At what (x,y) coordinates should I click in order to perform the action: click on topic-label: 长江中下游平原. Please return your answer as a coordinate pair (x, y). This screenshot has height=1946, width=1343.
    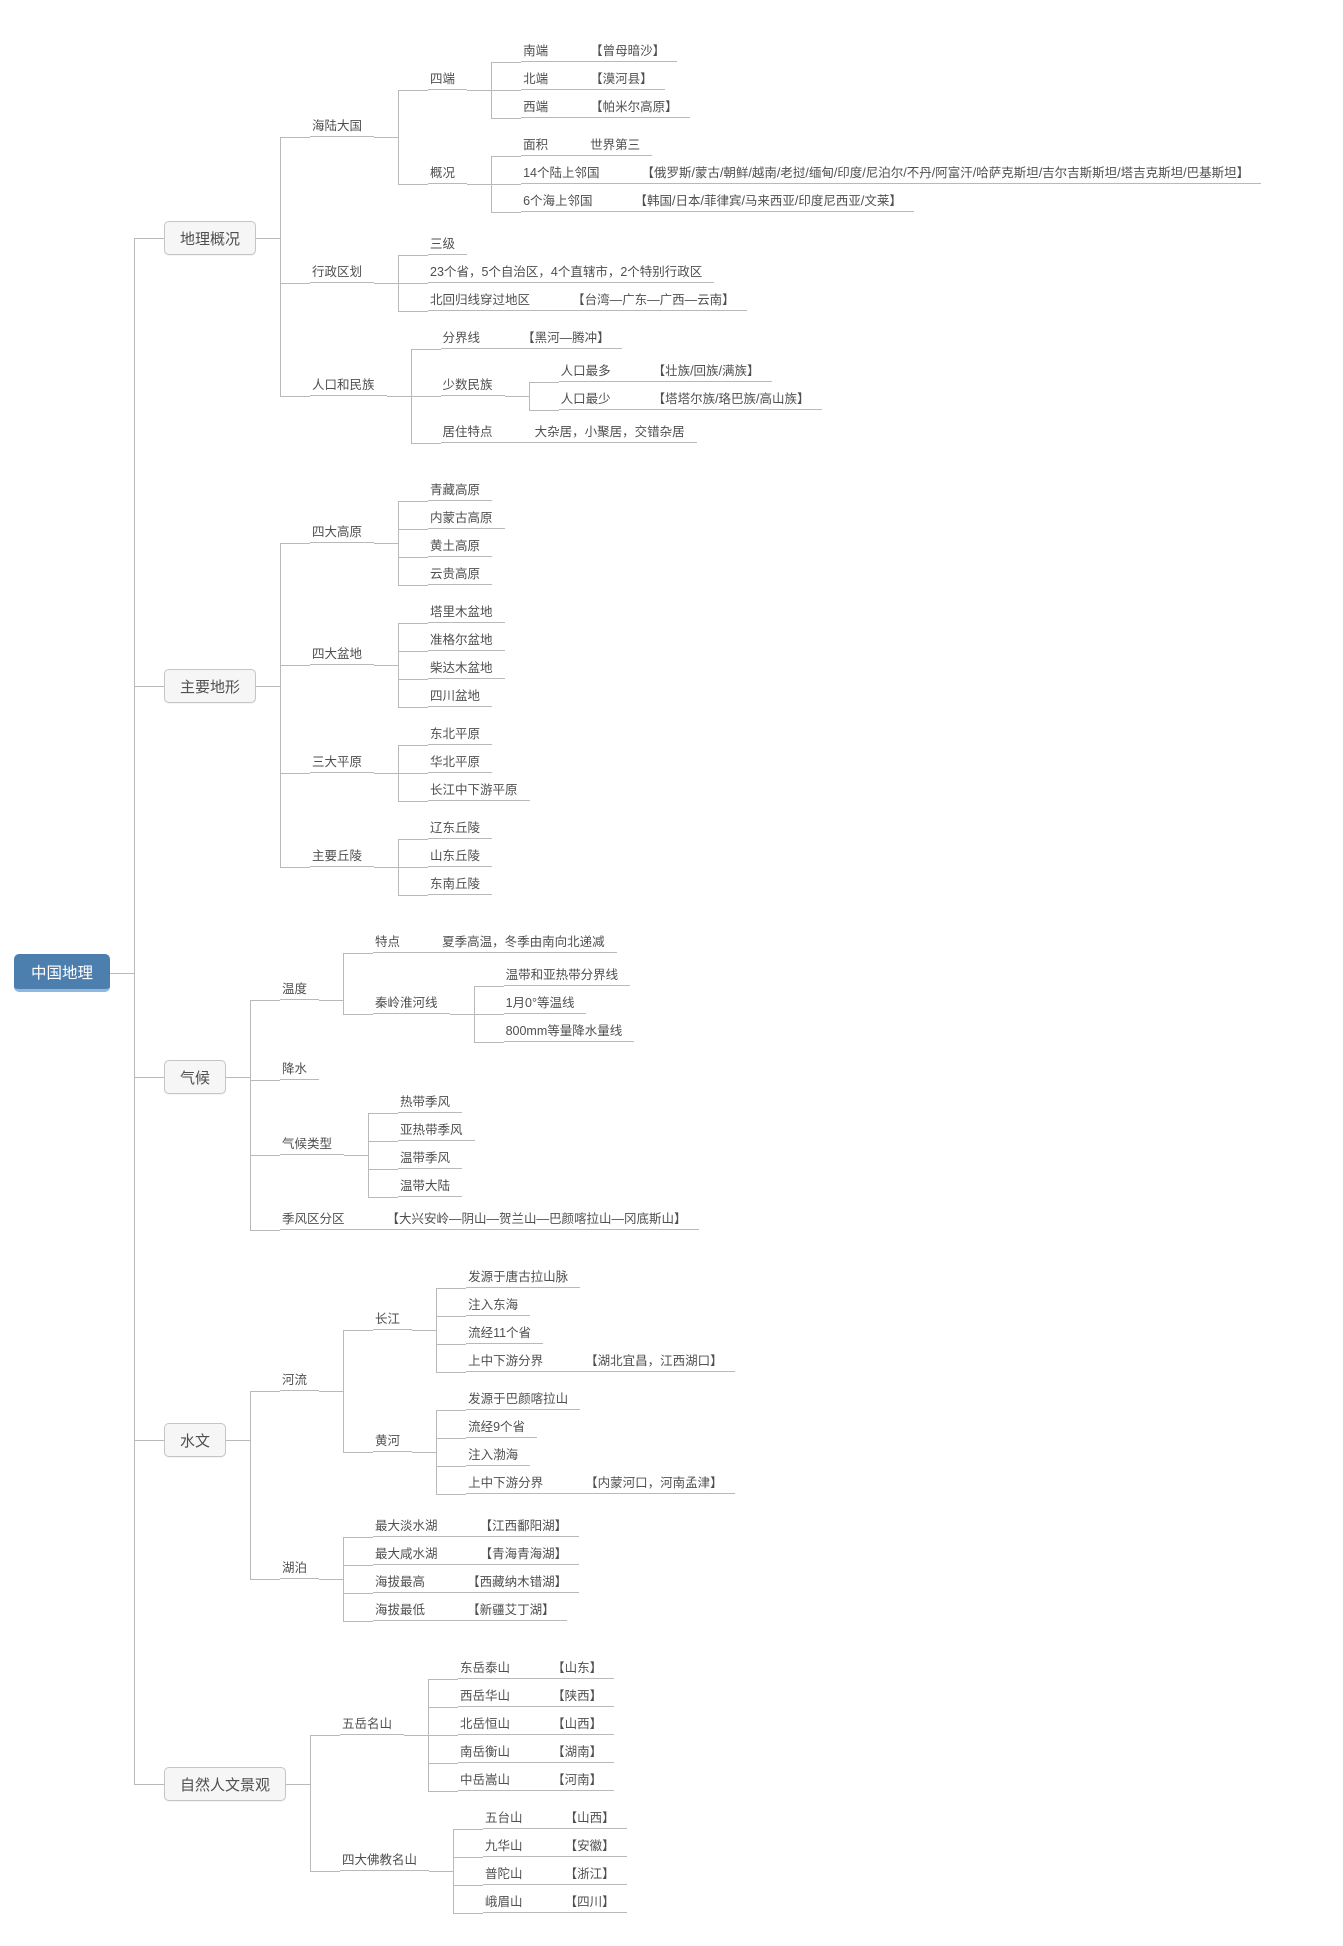
    Looking at the image, I should click on (479, 789).